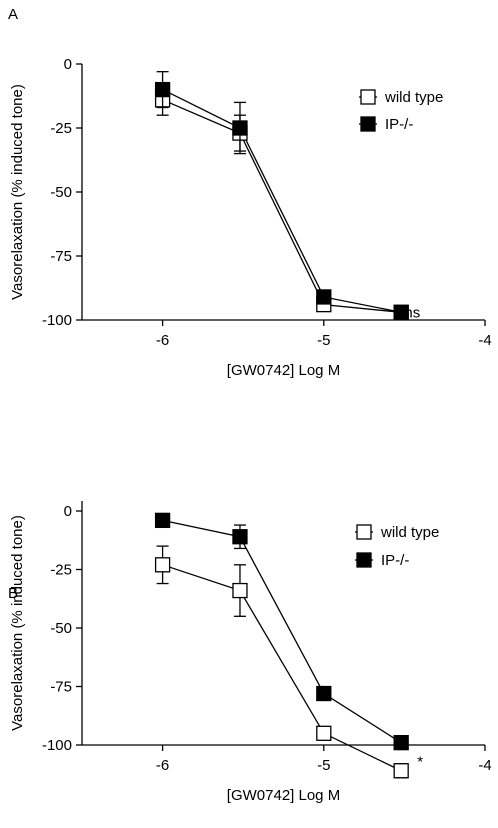 Image resolution: width=498 pixels, height=828 pixels. Describe the element at coordinates (420, 761) in the screenshot. I see `significance-annotation: *` at that location.